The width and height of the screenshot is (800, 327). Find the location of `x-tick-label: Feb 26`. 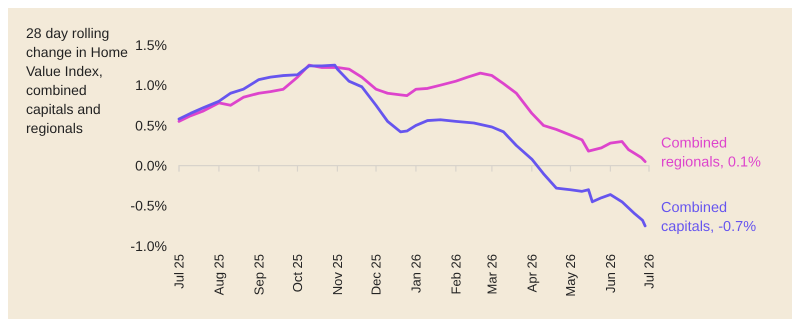

x-tick-label: Feb 26 is located at coordinates (456, 274).